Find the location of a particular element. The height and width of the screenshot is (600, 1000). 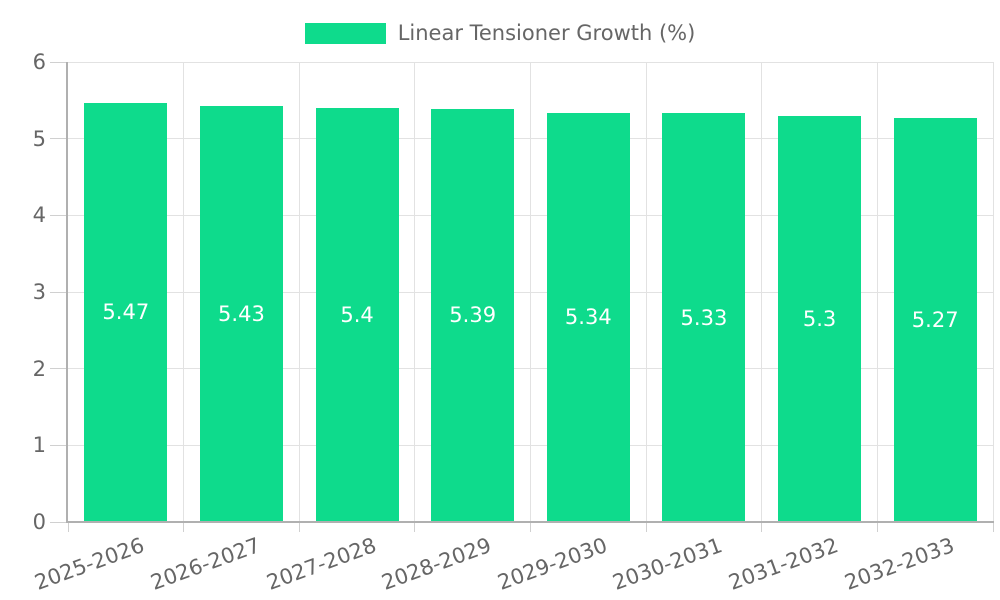

y-tick-label: 1 is located at coordinates (39, 445).